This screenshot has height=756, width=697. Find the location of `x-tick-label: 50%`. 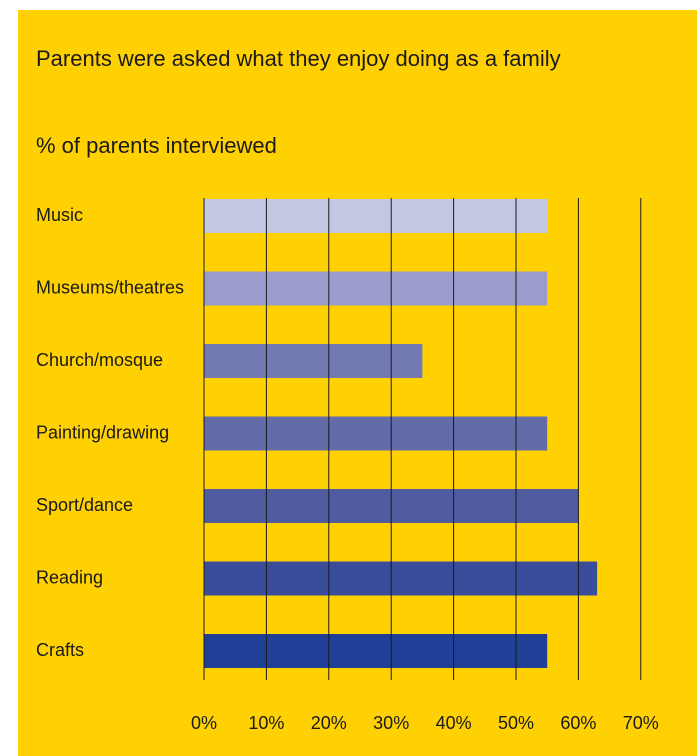

x-tick-label: 50% is located at coordinates (516, 723).